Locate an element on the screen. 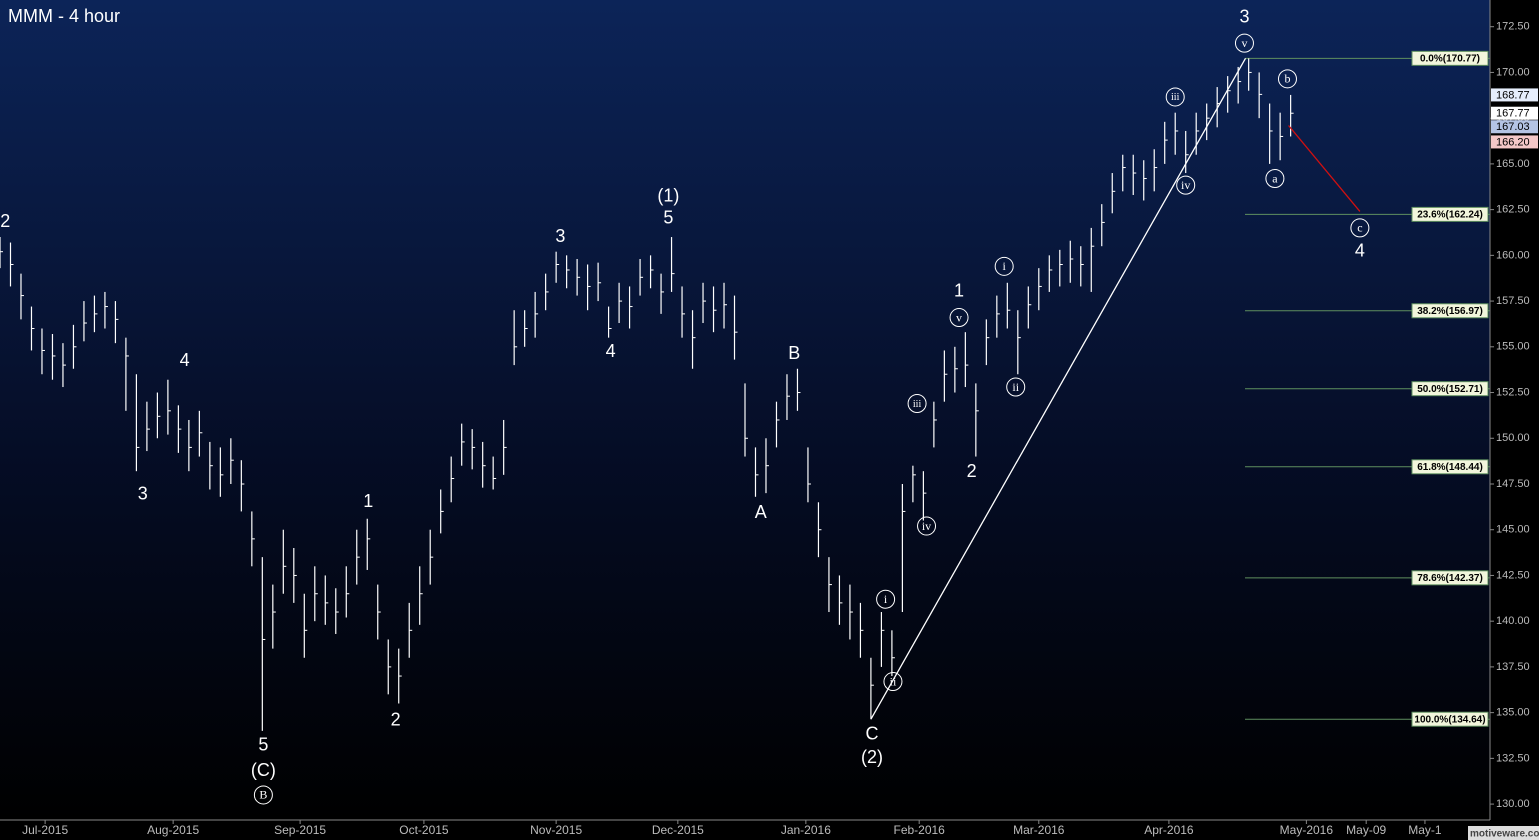 This screenshot has height=840, width=1539. y-tick-label: 137.50 is located at coordinates (1513, 667).